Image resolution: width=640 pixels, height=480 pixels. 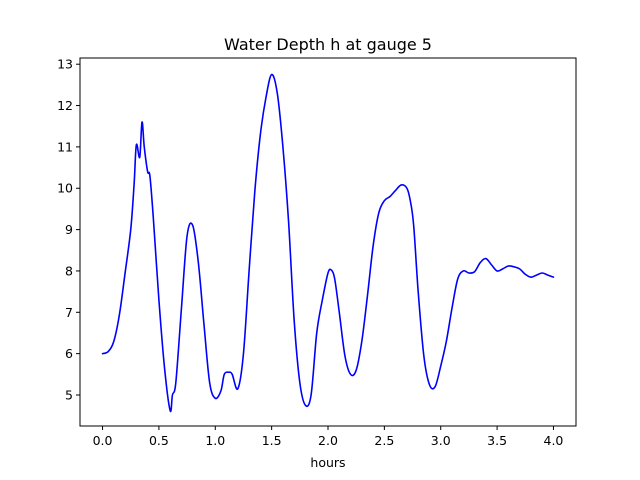 I want to click on x-tick-label: 3.5, so click(x=497, y=440).